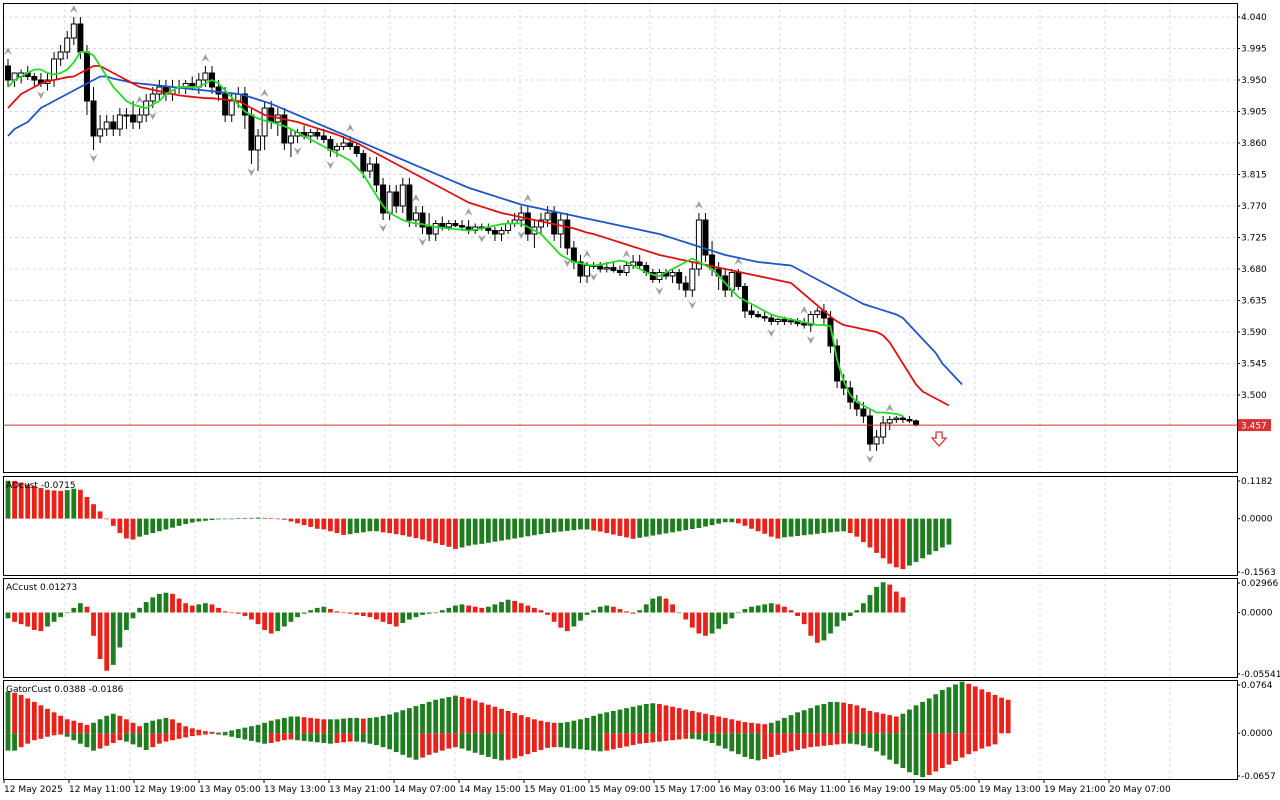 This screenshot has height=800, width=1280. Describe the element at coordinates (455, 626) in the screenshot. I see `ac-panel` at that location.